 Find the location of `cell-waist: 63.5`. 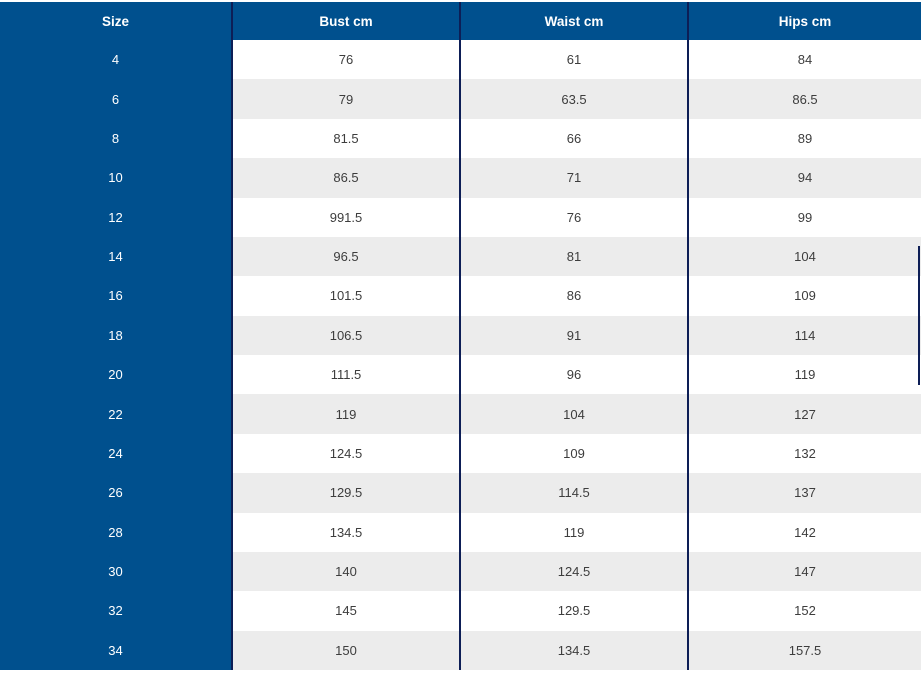

cell-waist: 63.5 is located at coordinates (573, 99).